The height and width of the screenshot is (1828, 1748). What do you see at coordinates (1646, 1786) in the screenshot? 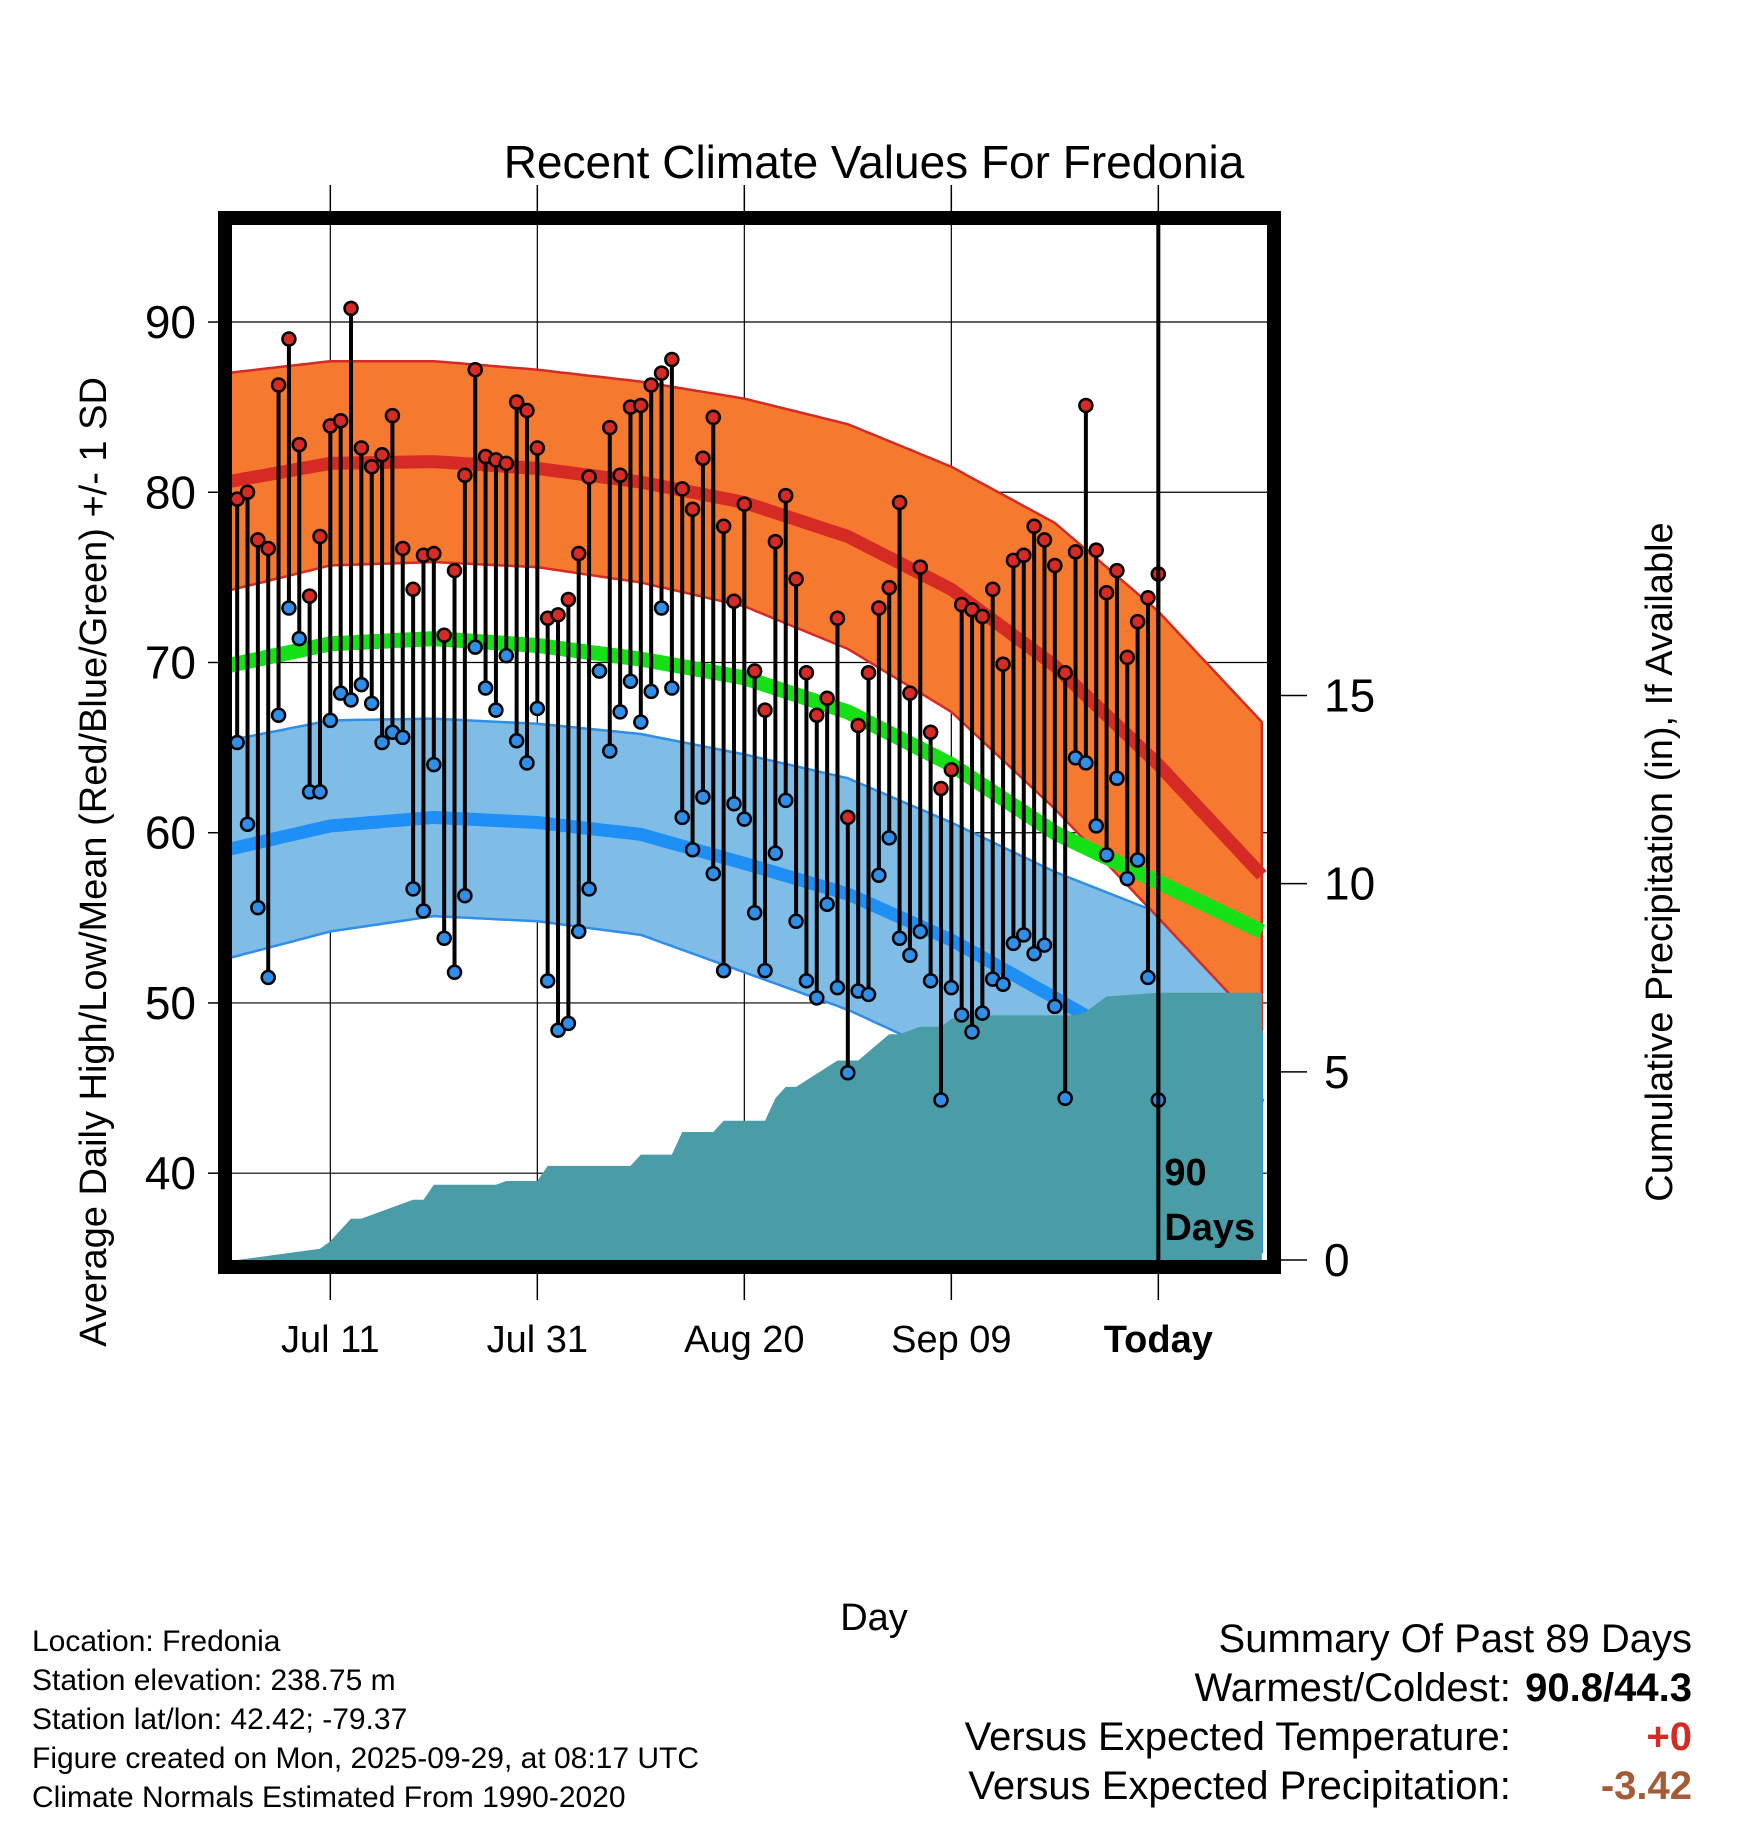
I see `precip-value: -3.42` at bounding box center [1646, 1786].